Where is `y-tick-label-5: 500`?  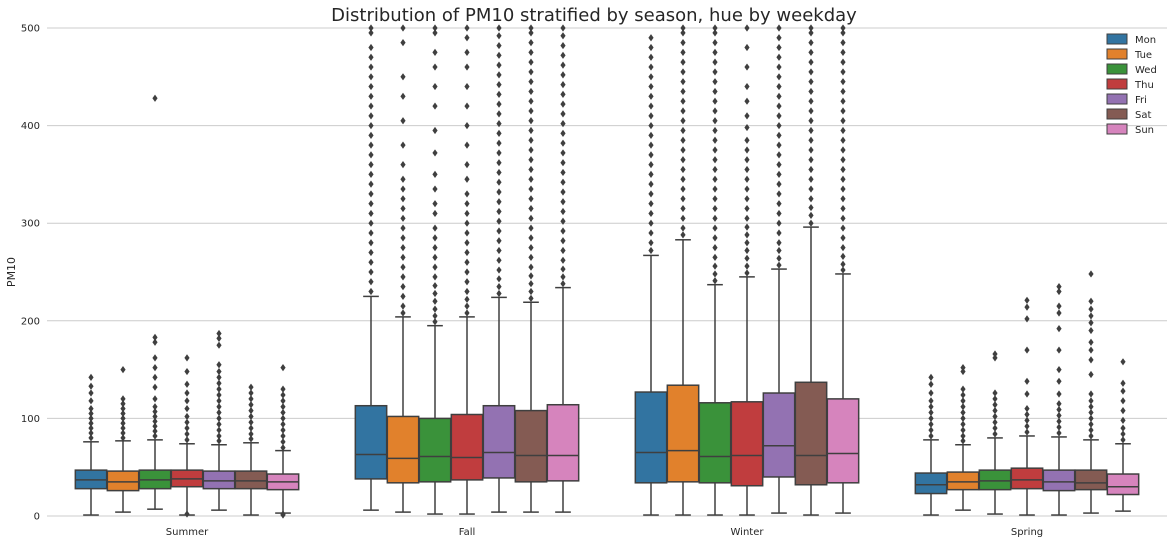
y-tick-label-5: 500 is located at coordinates (30, 29).